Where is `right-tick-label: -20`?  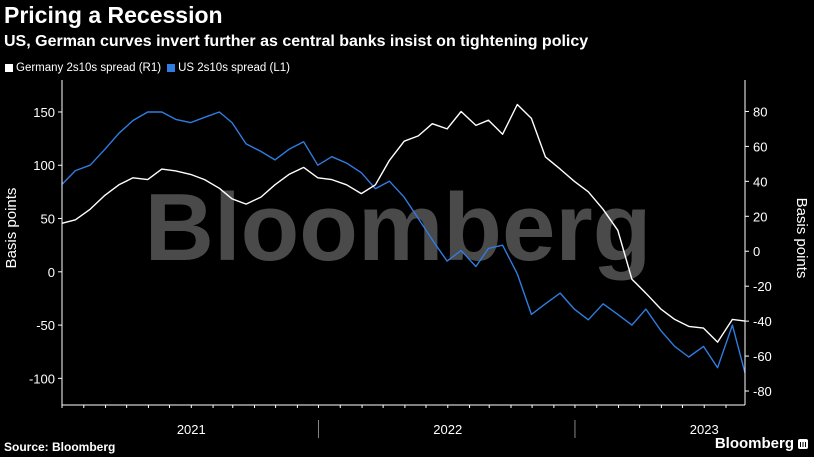
right-tick-label: -20 is located at coordinates (762, 286).